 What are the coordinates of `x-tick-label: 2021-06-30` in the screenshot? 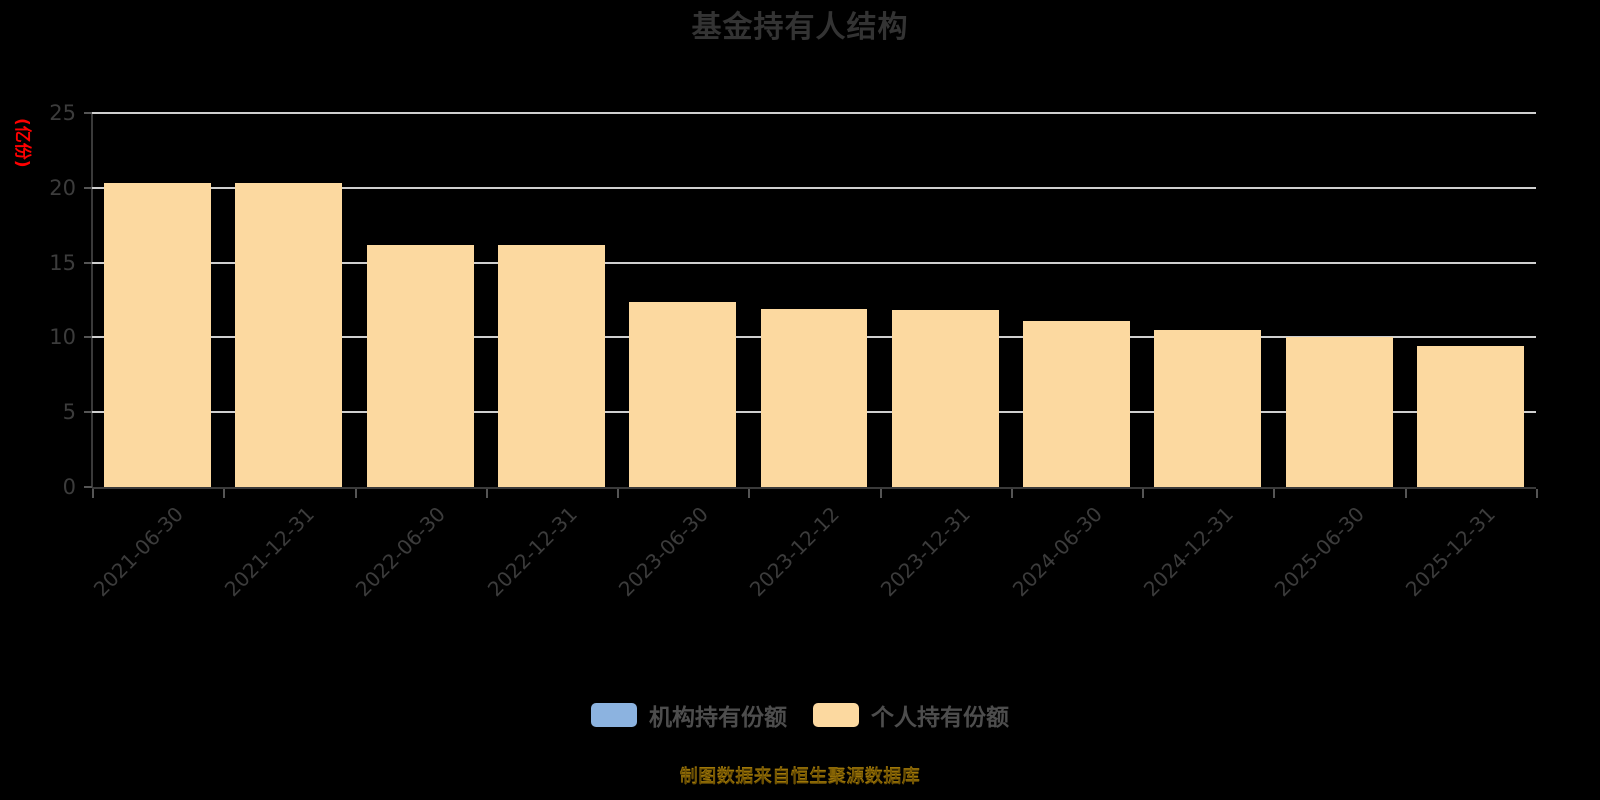 It's located at (138, 552).